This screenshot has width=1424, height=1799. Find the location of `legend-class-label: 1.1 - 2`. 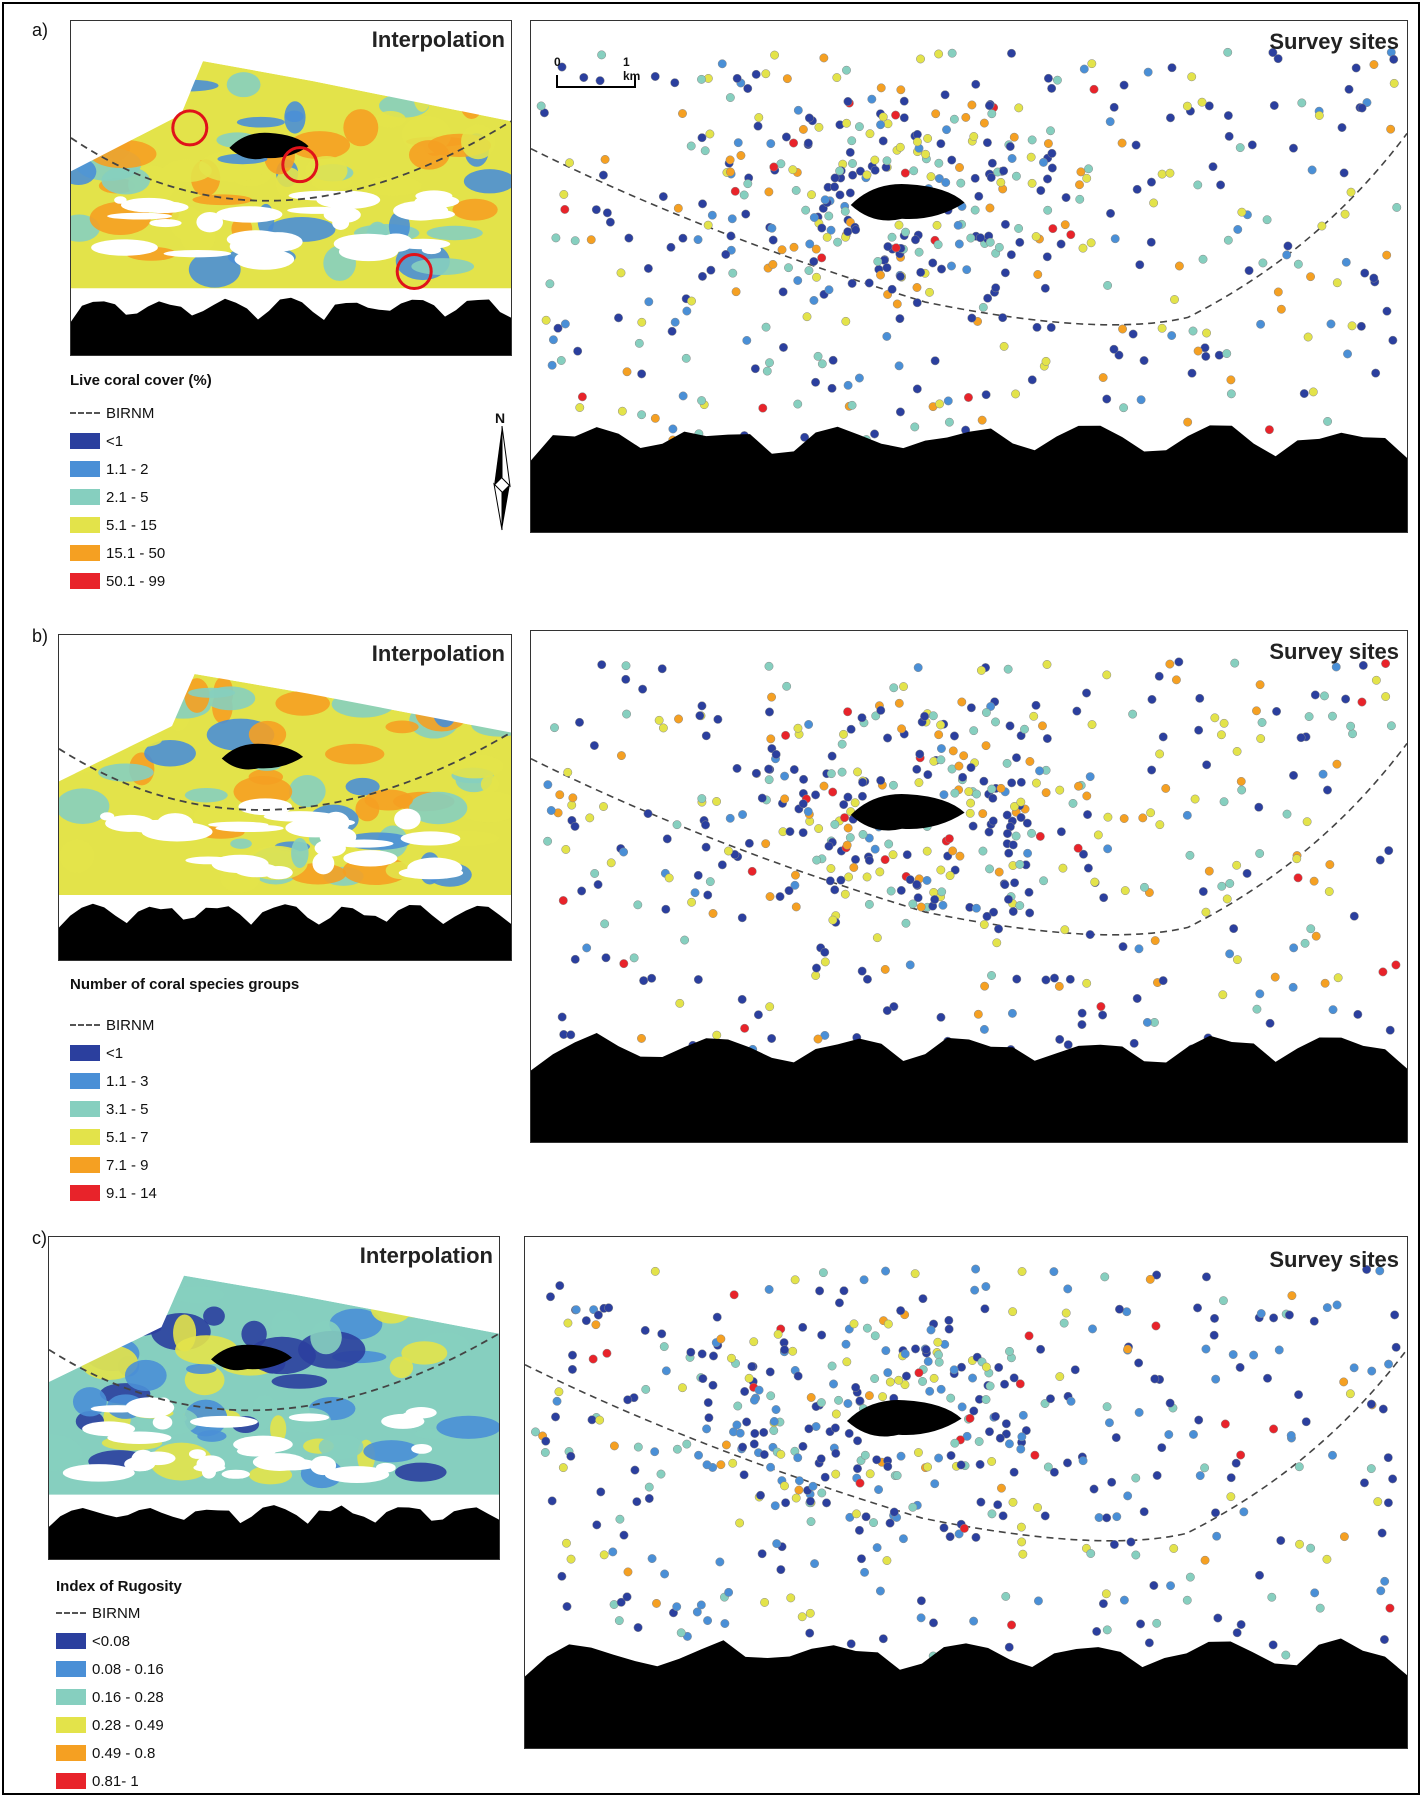

legend-class-label: 1.1 - 2 is located at coordinates (127, 469).